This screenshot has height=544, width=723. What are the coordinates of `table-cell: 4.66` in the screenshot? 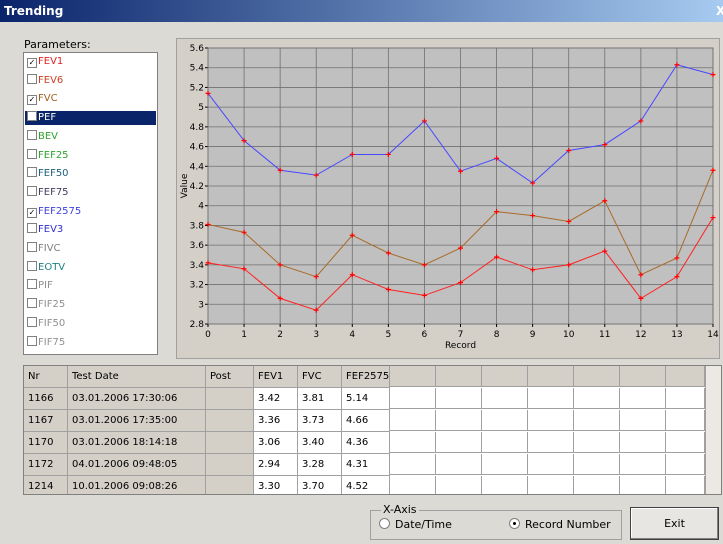 It's located at (366, 421).